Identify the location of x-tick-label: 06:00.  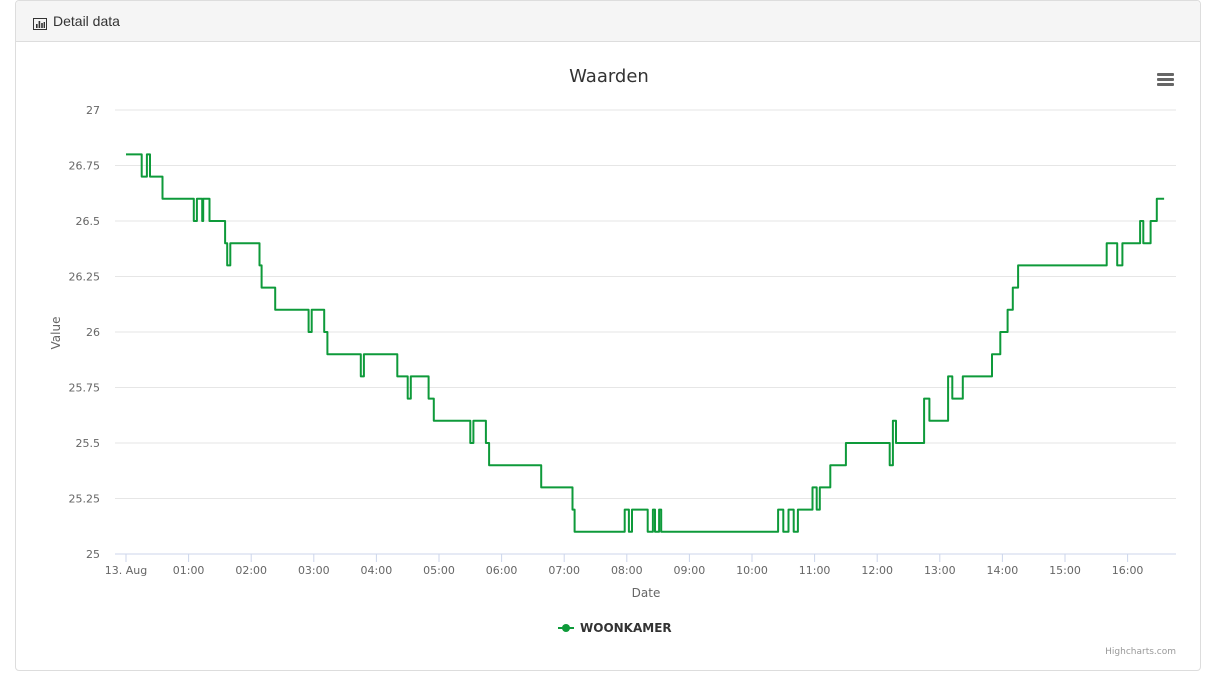
(502, 570).